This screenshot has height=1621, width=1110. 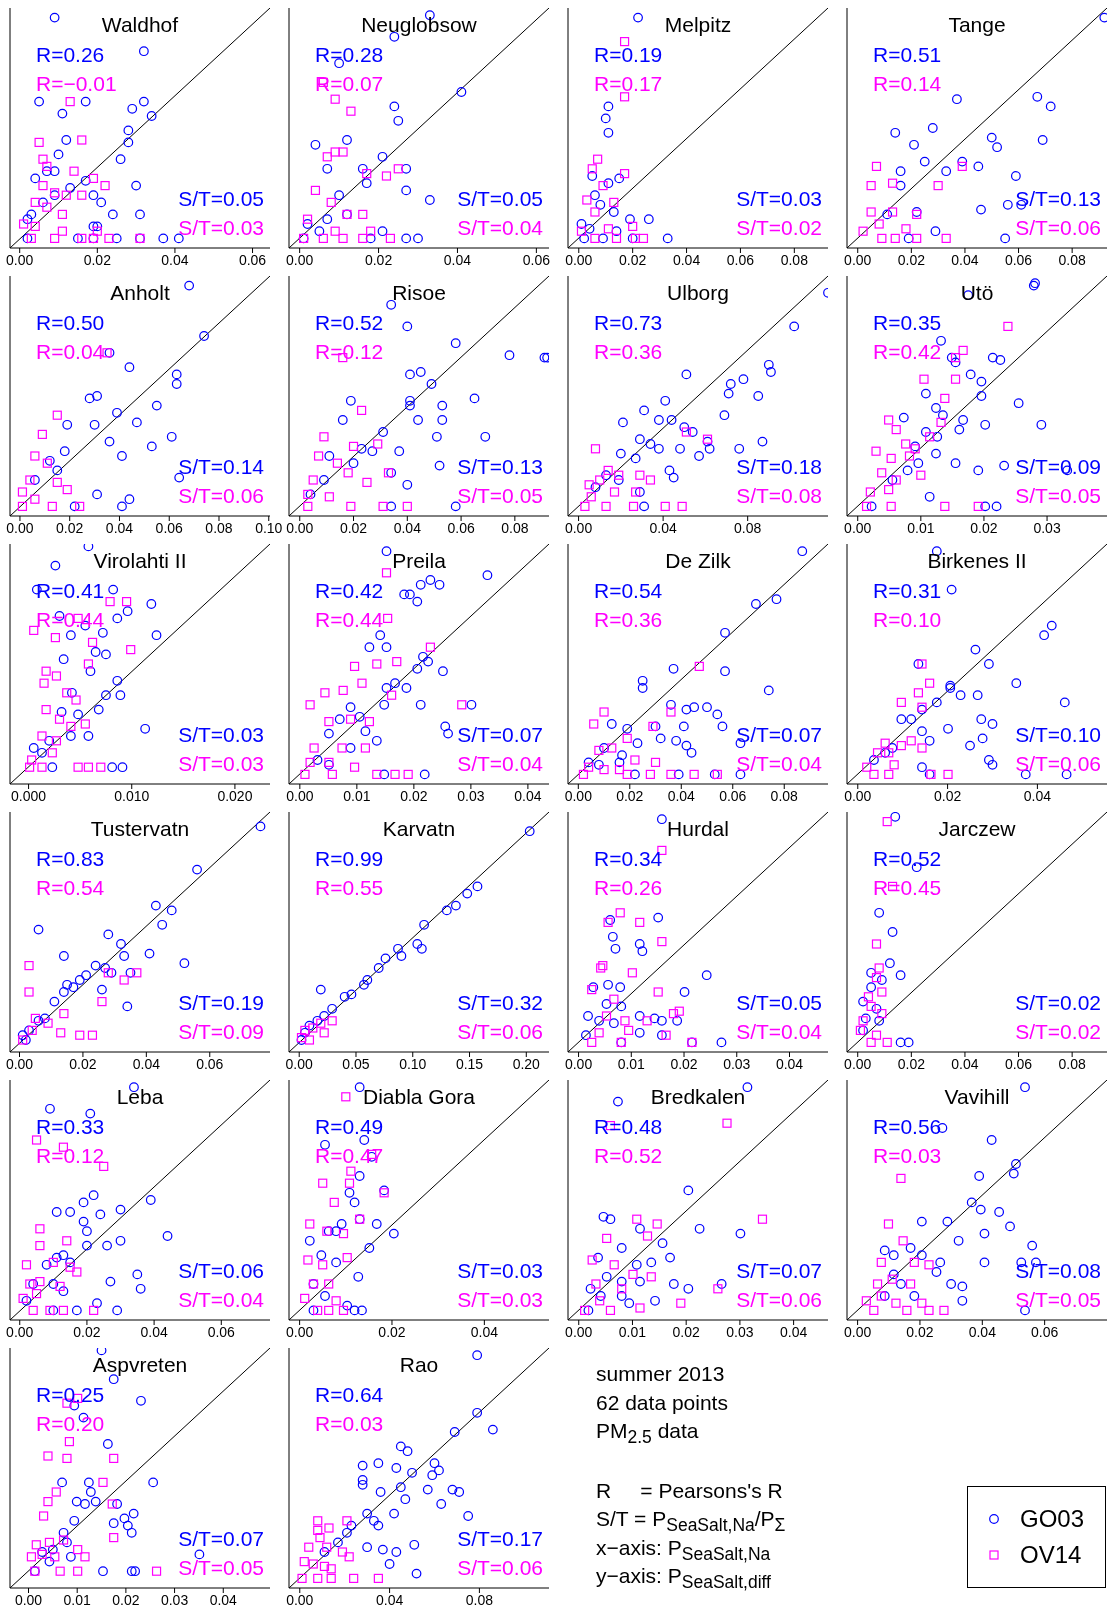 What do you see at coordinates (779, 764) in the screenshot?
I see `annotation: S/T=0.04` at bounding box center [779, 764].